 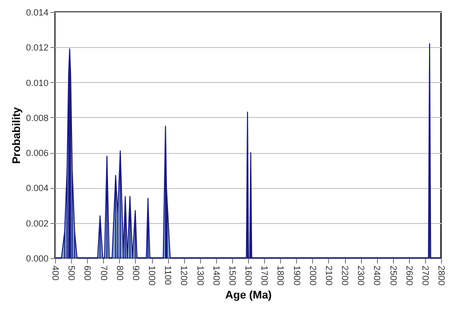 I want to click on x-tick-label: 900, so click(x=135, y=273).